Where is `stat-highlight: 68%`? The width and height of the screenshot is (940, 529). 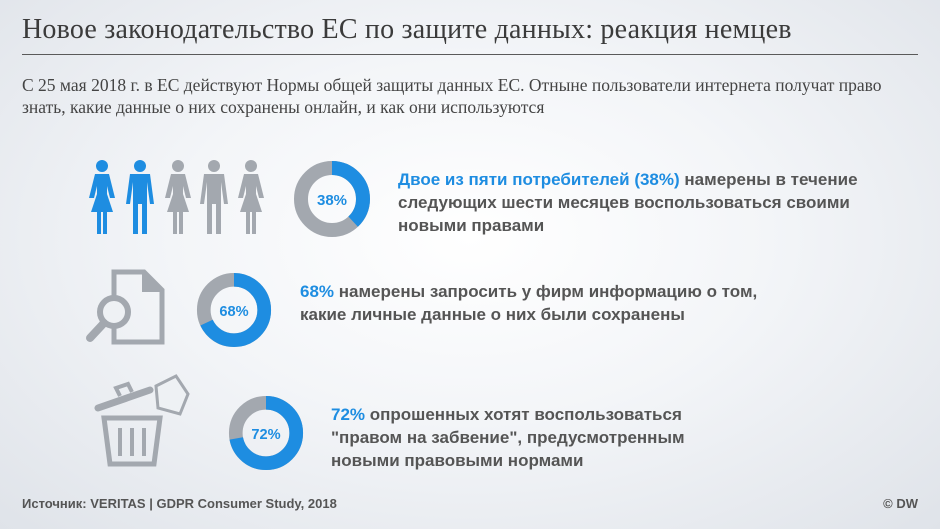
stat-highlight: 68% is located at coordinates (317, 291).